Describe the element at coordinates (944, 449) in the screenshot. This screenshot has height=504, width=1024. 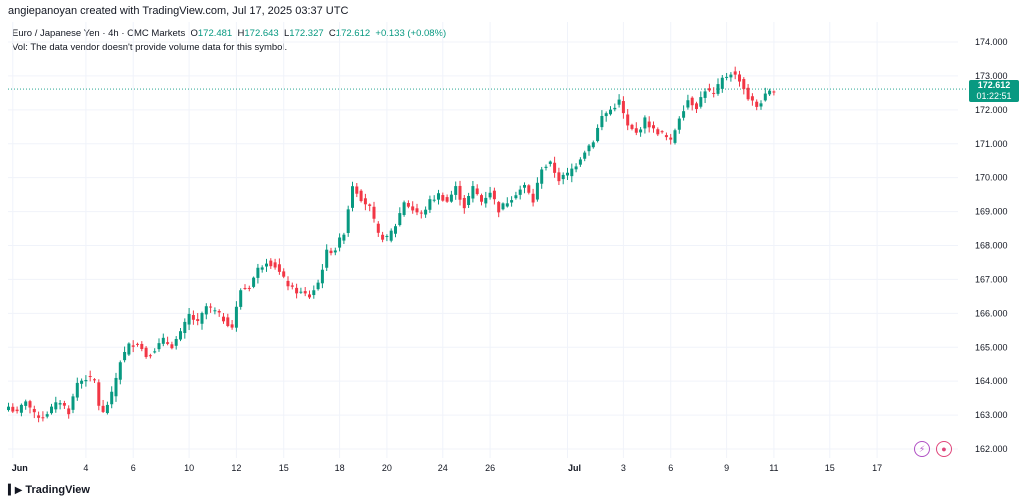
I see `record-icon: ●` at that location.